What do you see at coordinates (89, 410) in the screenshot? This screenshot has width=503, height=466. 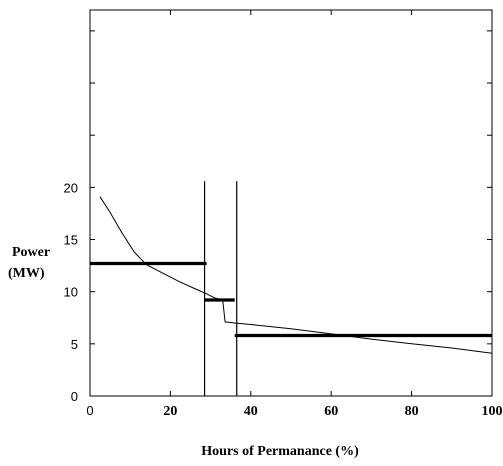 I see `x-tick-label: 0` at bounding box center [89, 410].